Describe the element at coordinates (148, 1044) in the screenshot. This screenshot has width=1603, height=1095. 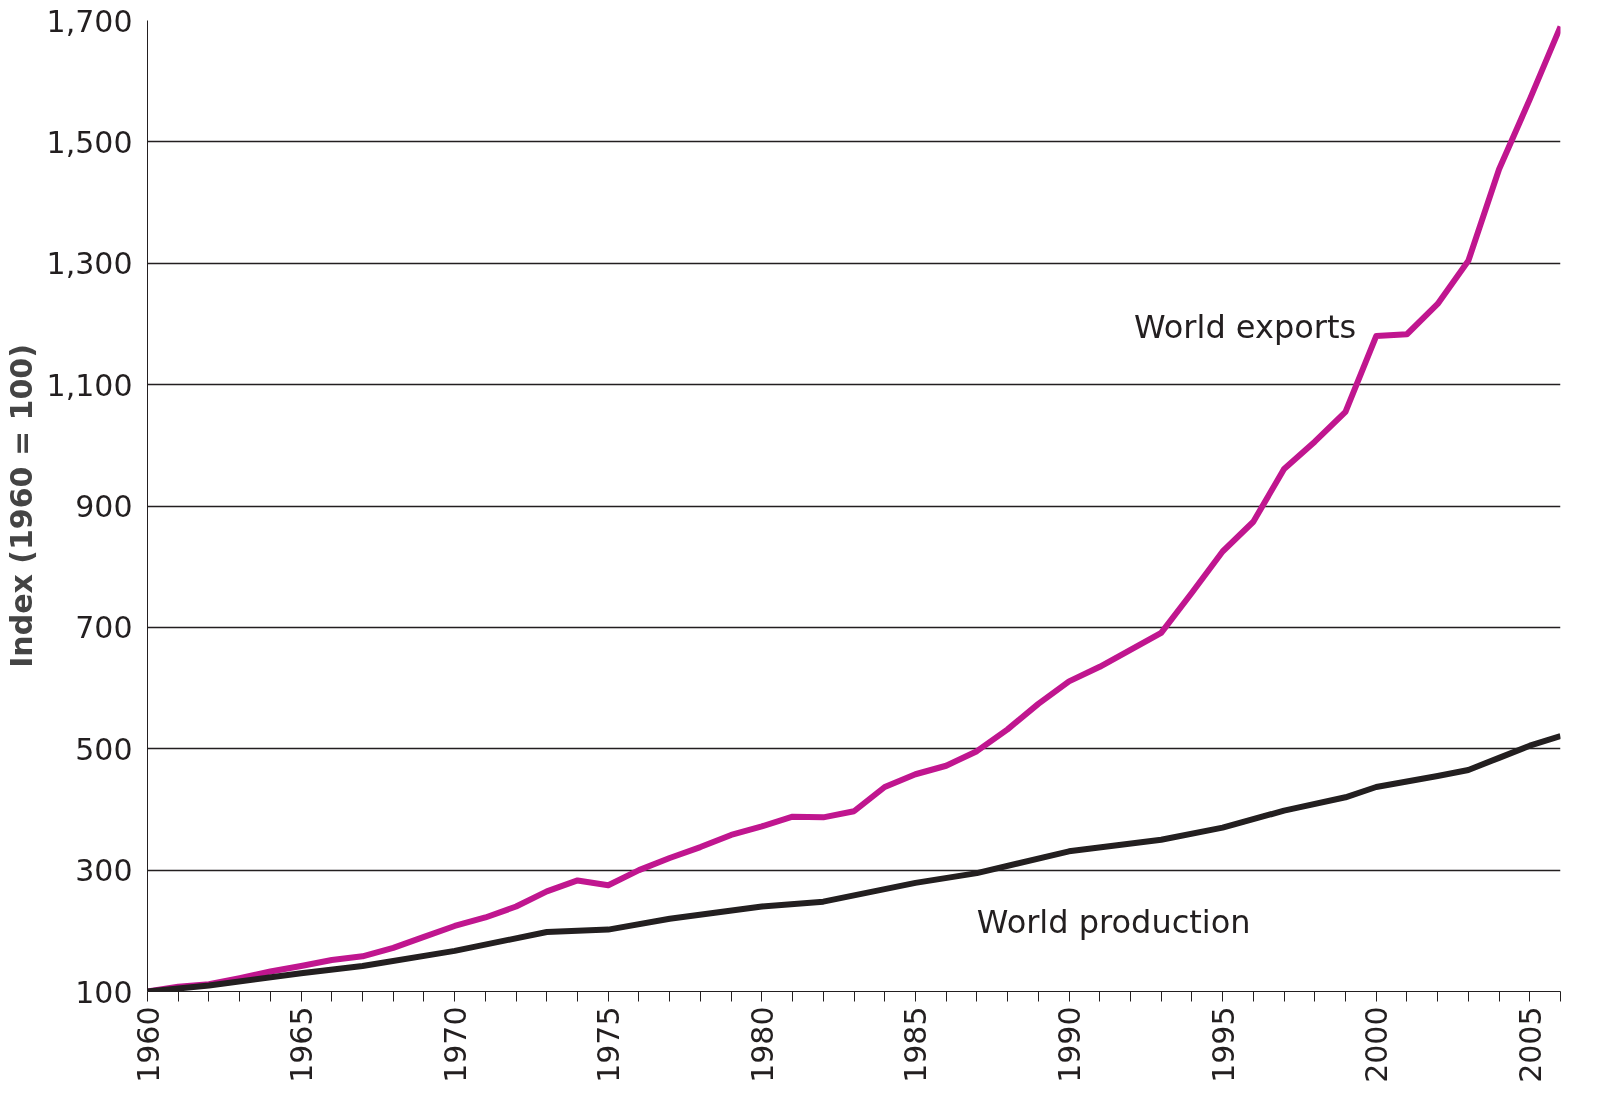
I see `x-tick-label: 1960` at that location.